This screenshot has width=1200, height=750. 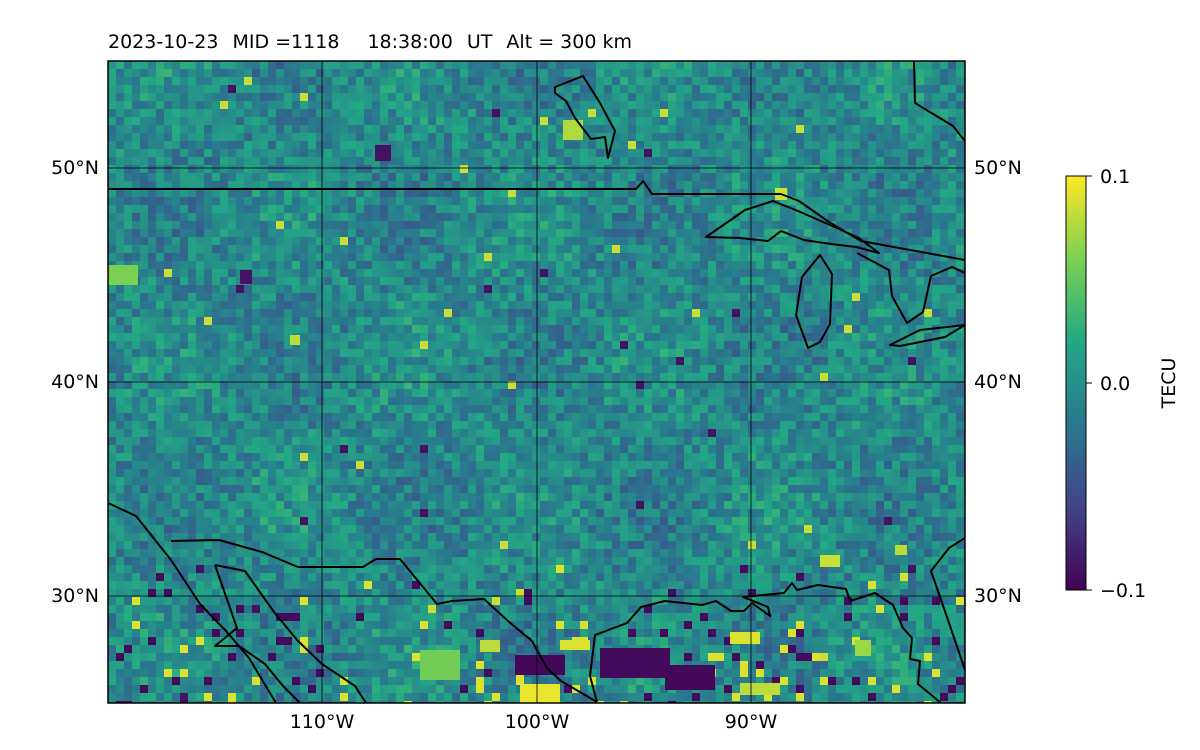 What do you see at coordinates (322, 722) in the screenshot?
I see `lon-tick-110w: 110°W` at bounding box center [322, 722].